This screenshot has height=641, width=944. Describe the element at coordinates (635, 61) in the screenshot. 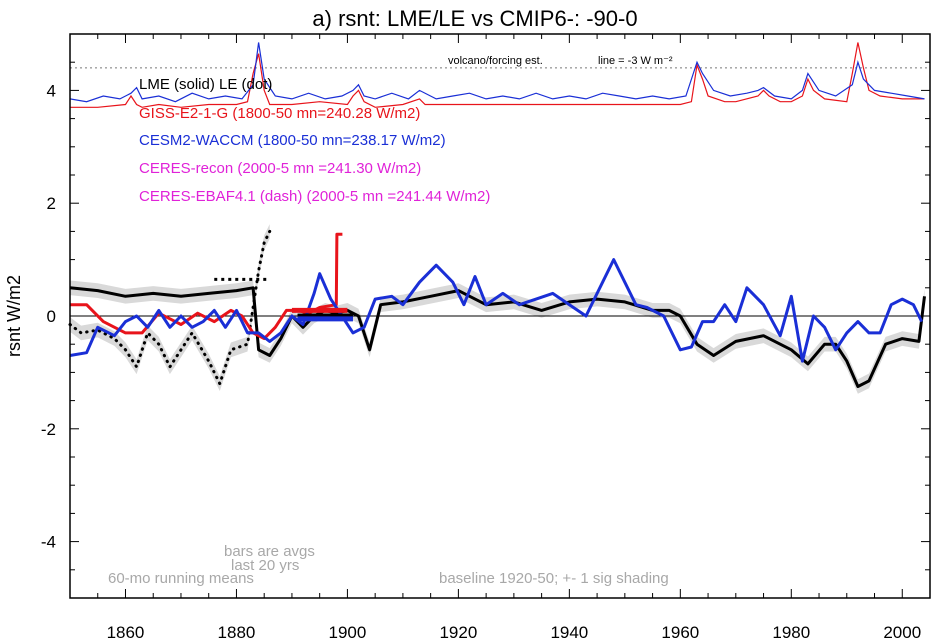

I see `line-scale-annotation: line = -3 W m⁻²` at that location.